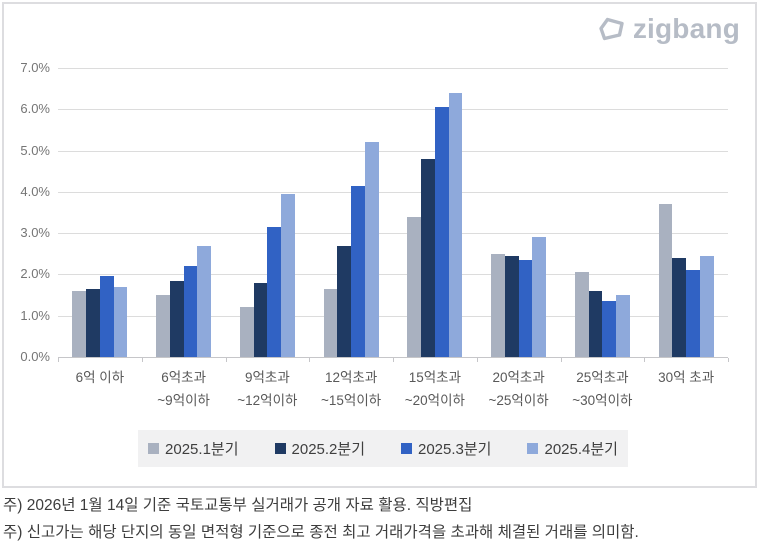 The image size is (760, 553). What do you see at coordinates (686, 28) in the screenshot?
I see `zigbang-logo-text: zigbang` at bounding box center [686, 28].